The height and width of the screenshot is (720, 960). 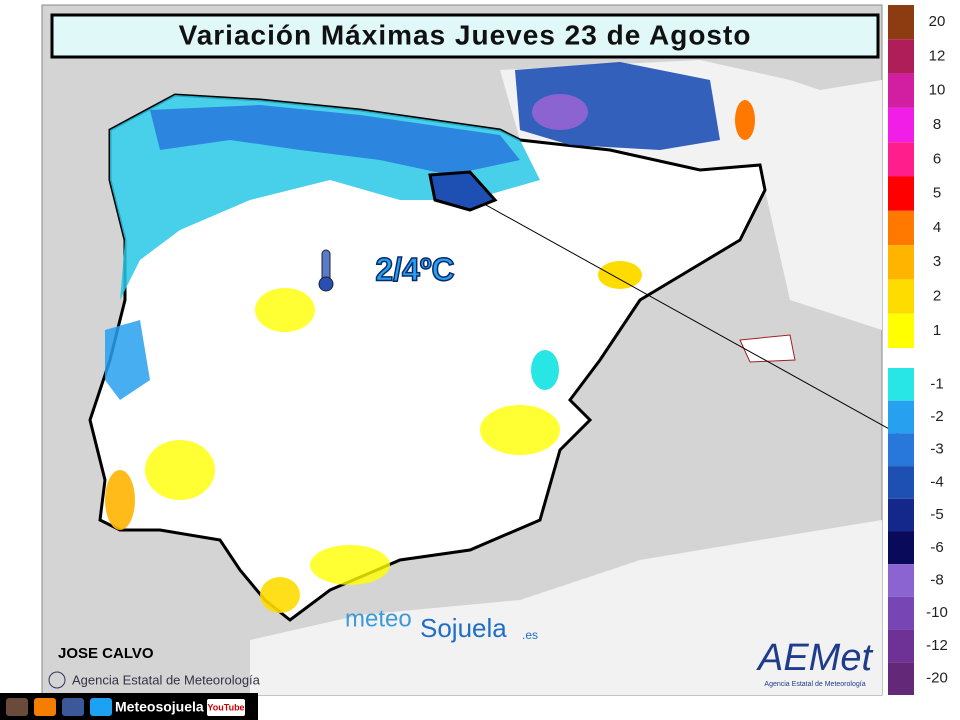 I want to click on logo: AEMet, so click(x=814, y=658).